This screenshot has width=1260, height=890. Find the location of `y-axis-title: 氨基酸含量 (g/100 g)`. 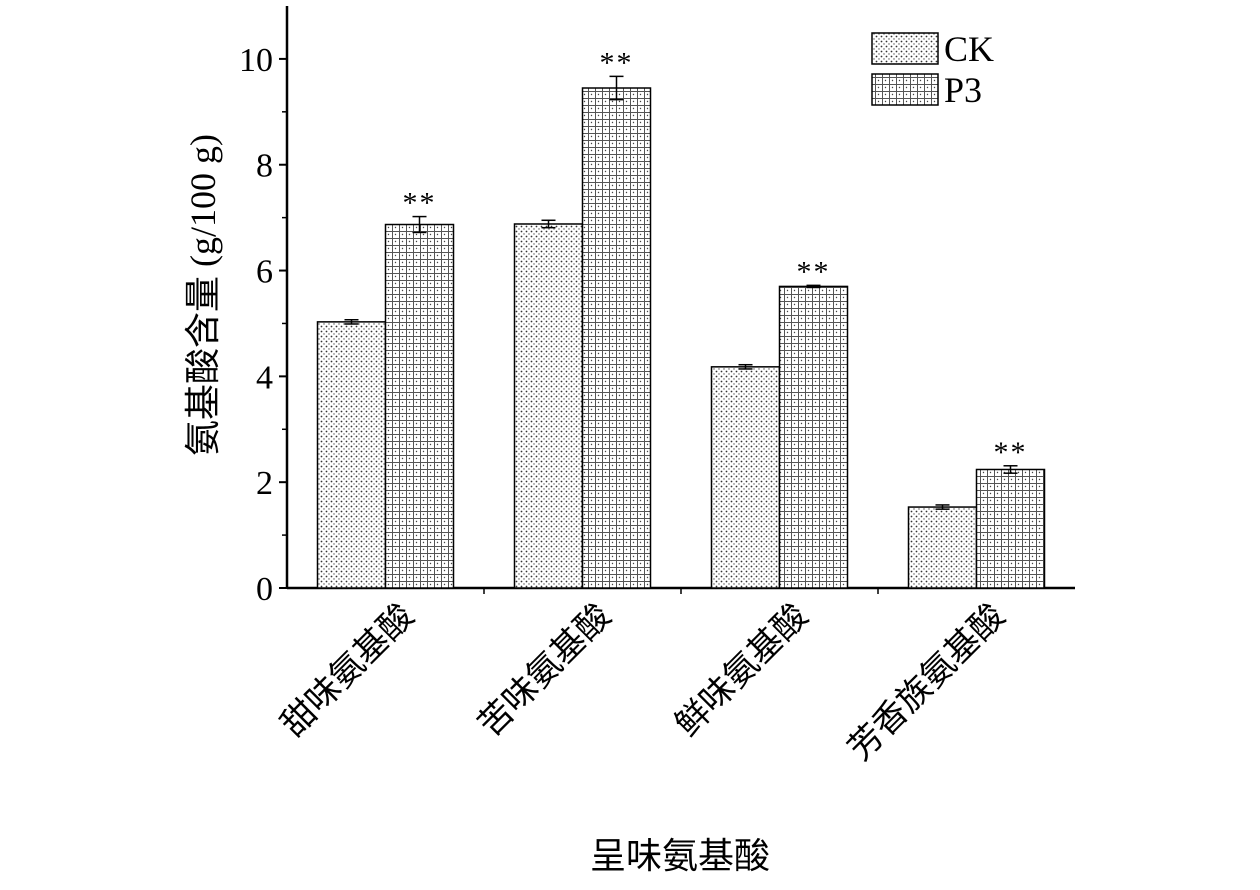

y-axis-title: 氨基酸含量 (g/100 g) is located at coordinates (203, 295).